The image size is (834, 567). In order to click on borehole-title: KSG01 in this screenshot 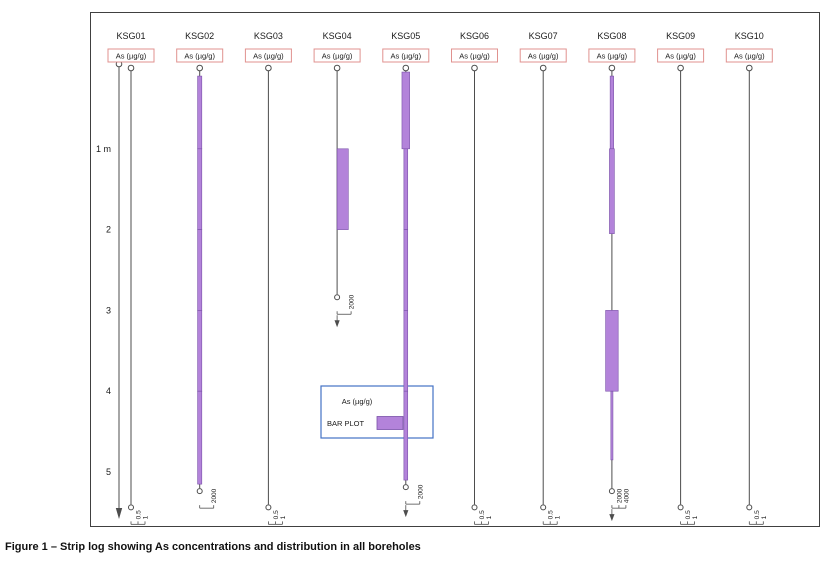, I will do `click(130, 36)`.